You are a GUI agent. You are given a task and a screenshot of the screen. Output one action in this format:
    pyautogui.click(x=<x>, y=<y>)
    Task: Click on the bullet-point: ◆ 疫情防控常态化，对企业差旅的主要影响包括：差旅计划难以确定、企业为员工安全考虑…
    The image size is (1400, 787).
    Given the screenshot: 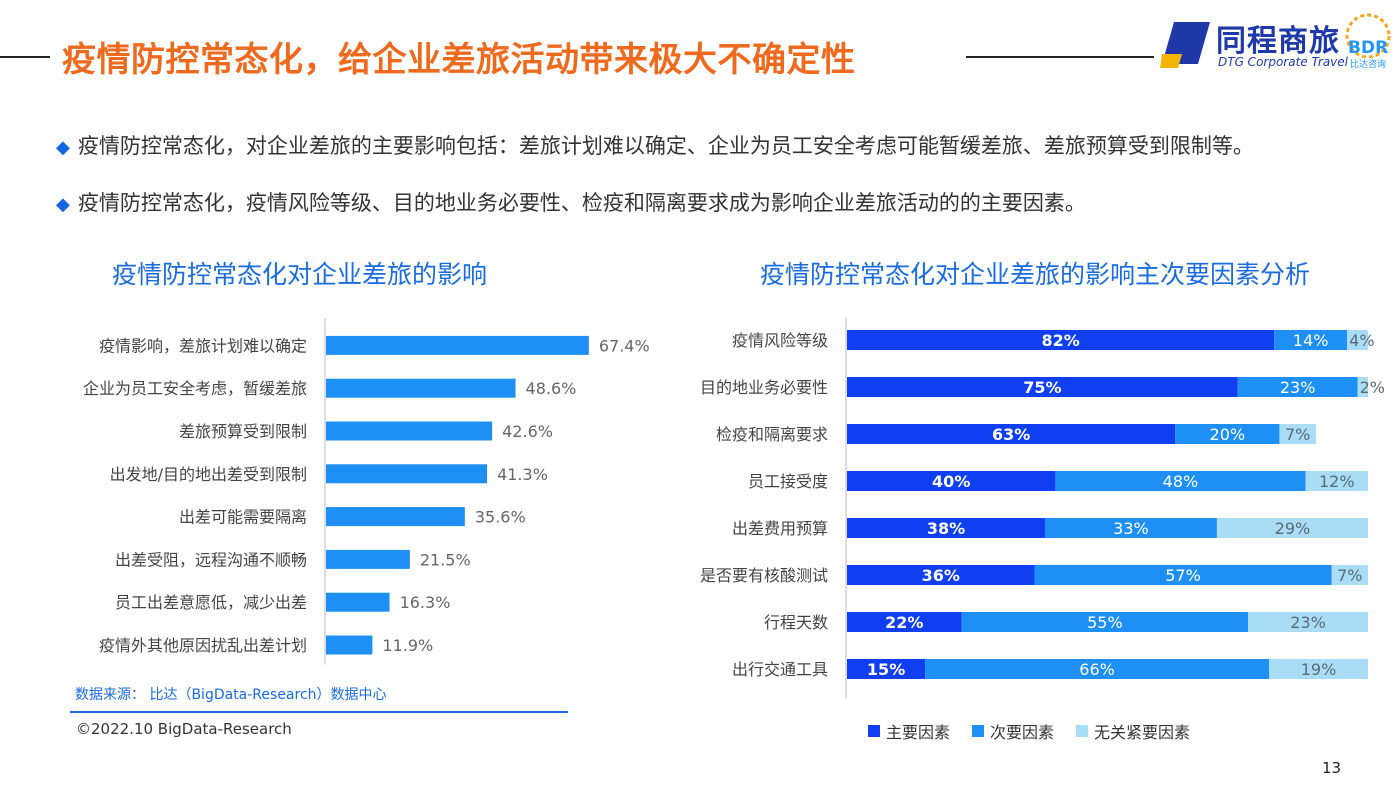 What is the action you would take?
    pyautogui.click(x=655, y=145)
    